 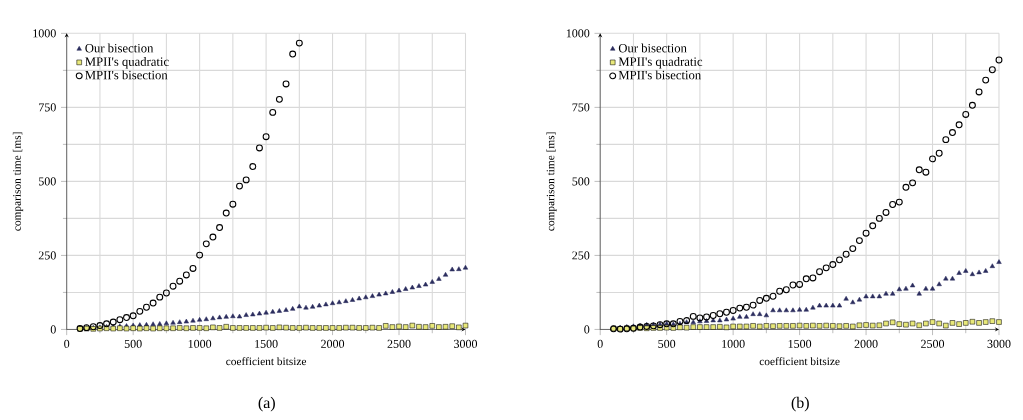 What do you see at coordinates (800, 404) in the screenshot?
I see `text: (b)` at bounding box center [800, 404].